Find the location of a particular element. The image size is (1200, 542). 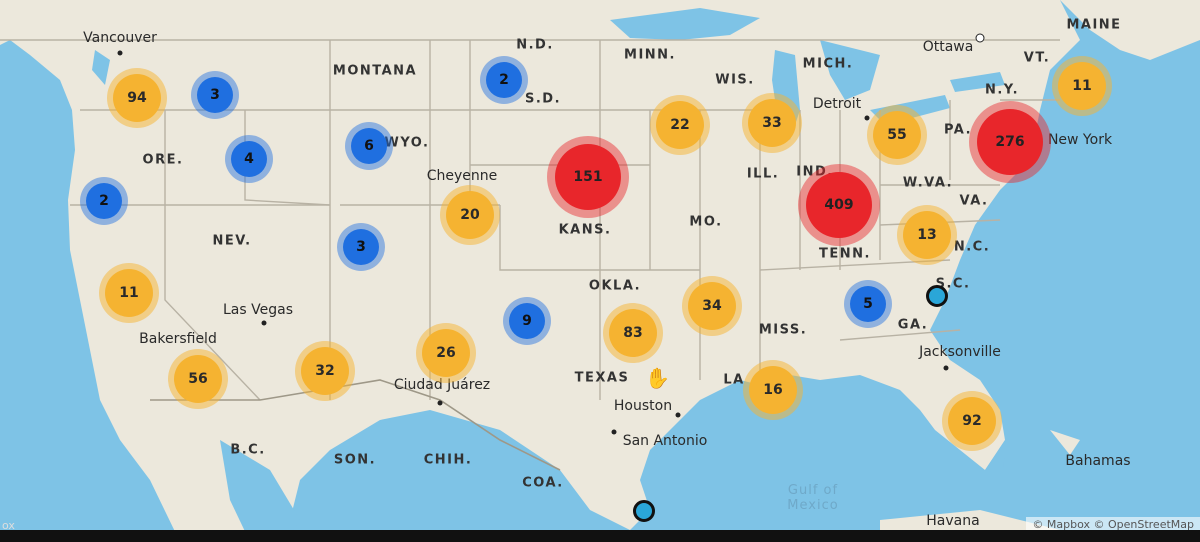

state-label-ore: ORE. is located at coordinates (163, 160).